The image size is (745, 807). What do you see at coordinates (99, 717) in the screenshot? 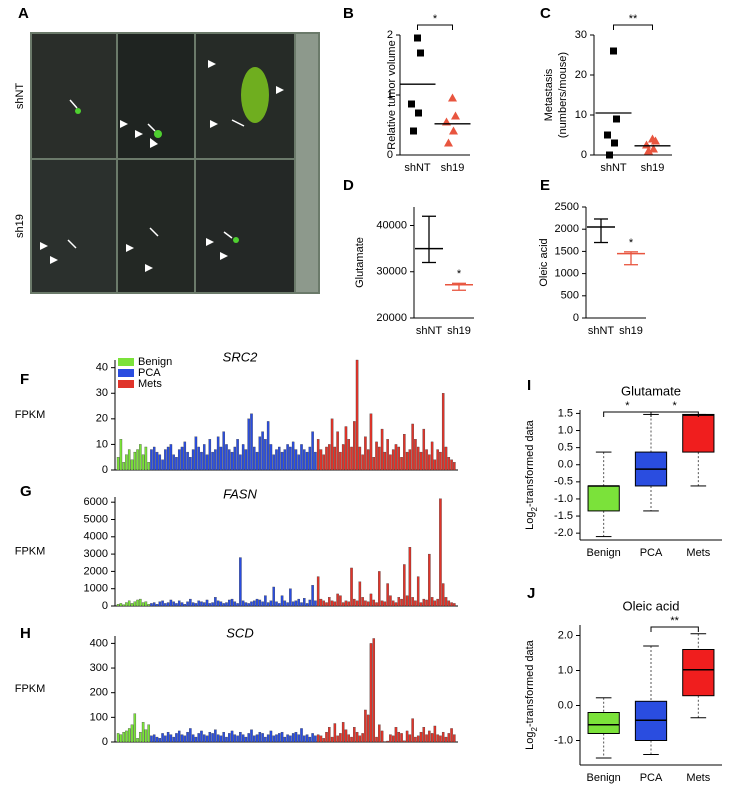
I see `y-tick-label: 100` at bounding box center [99, 717].